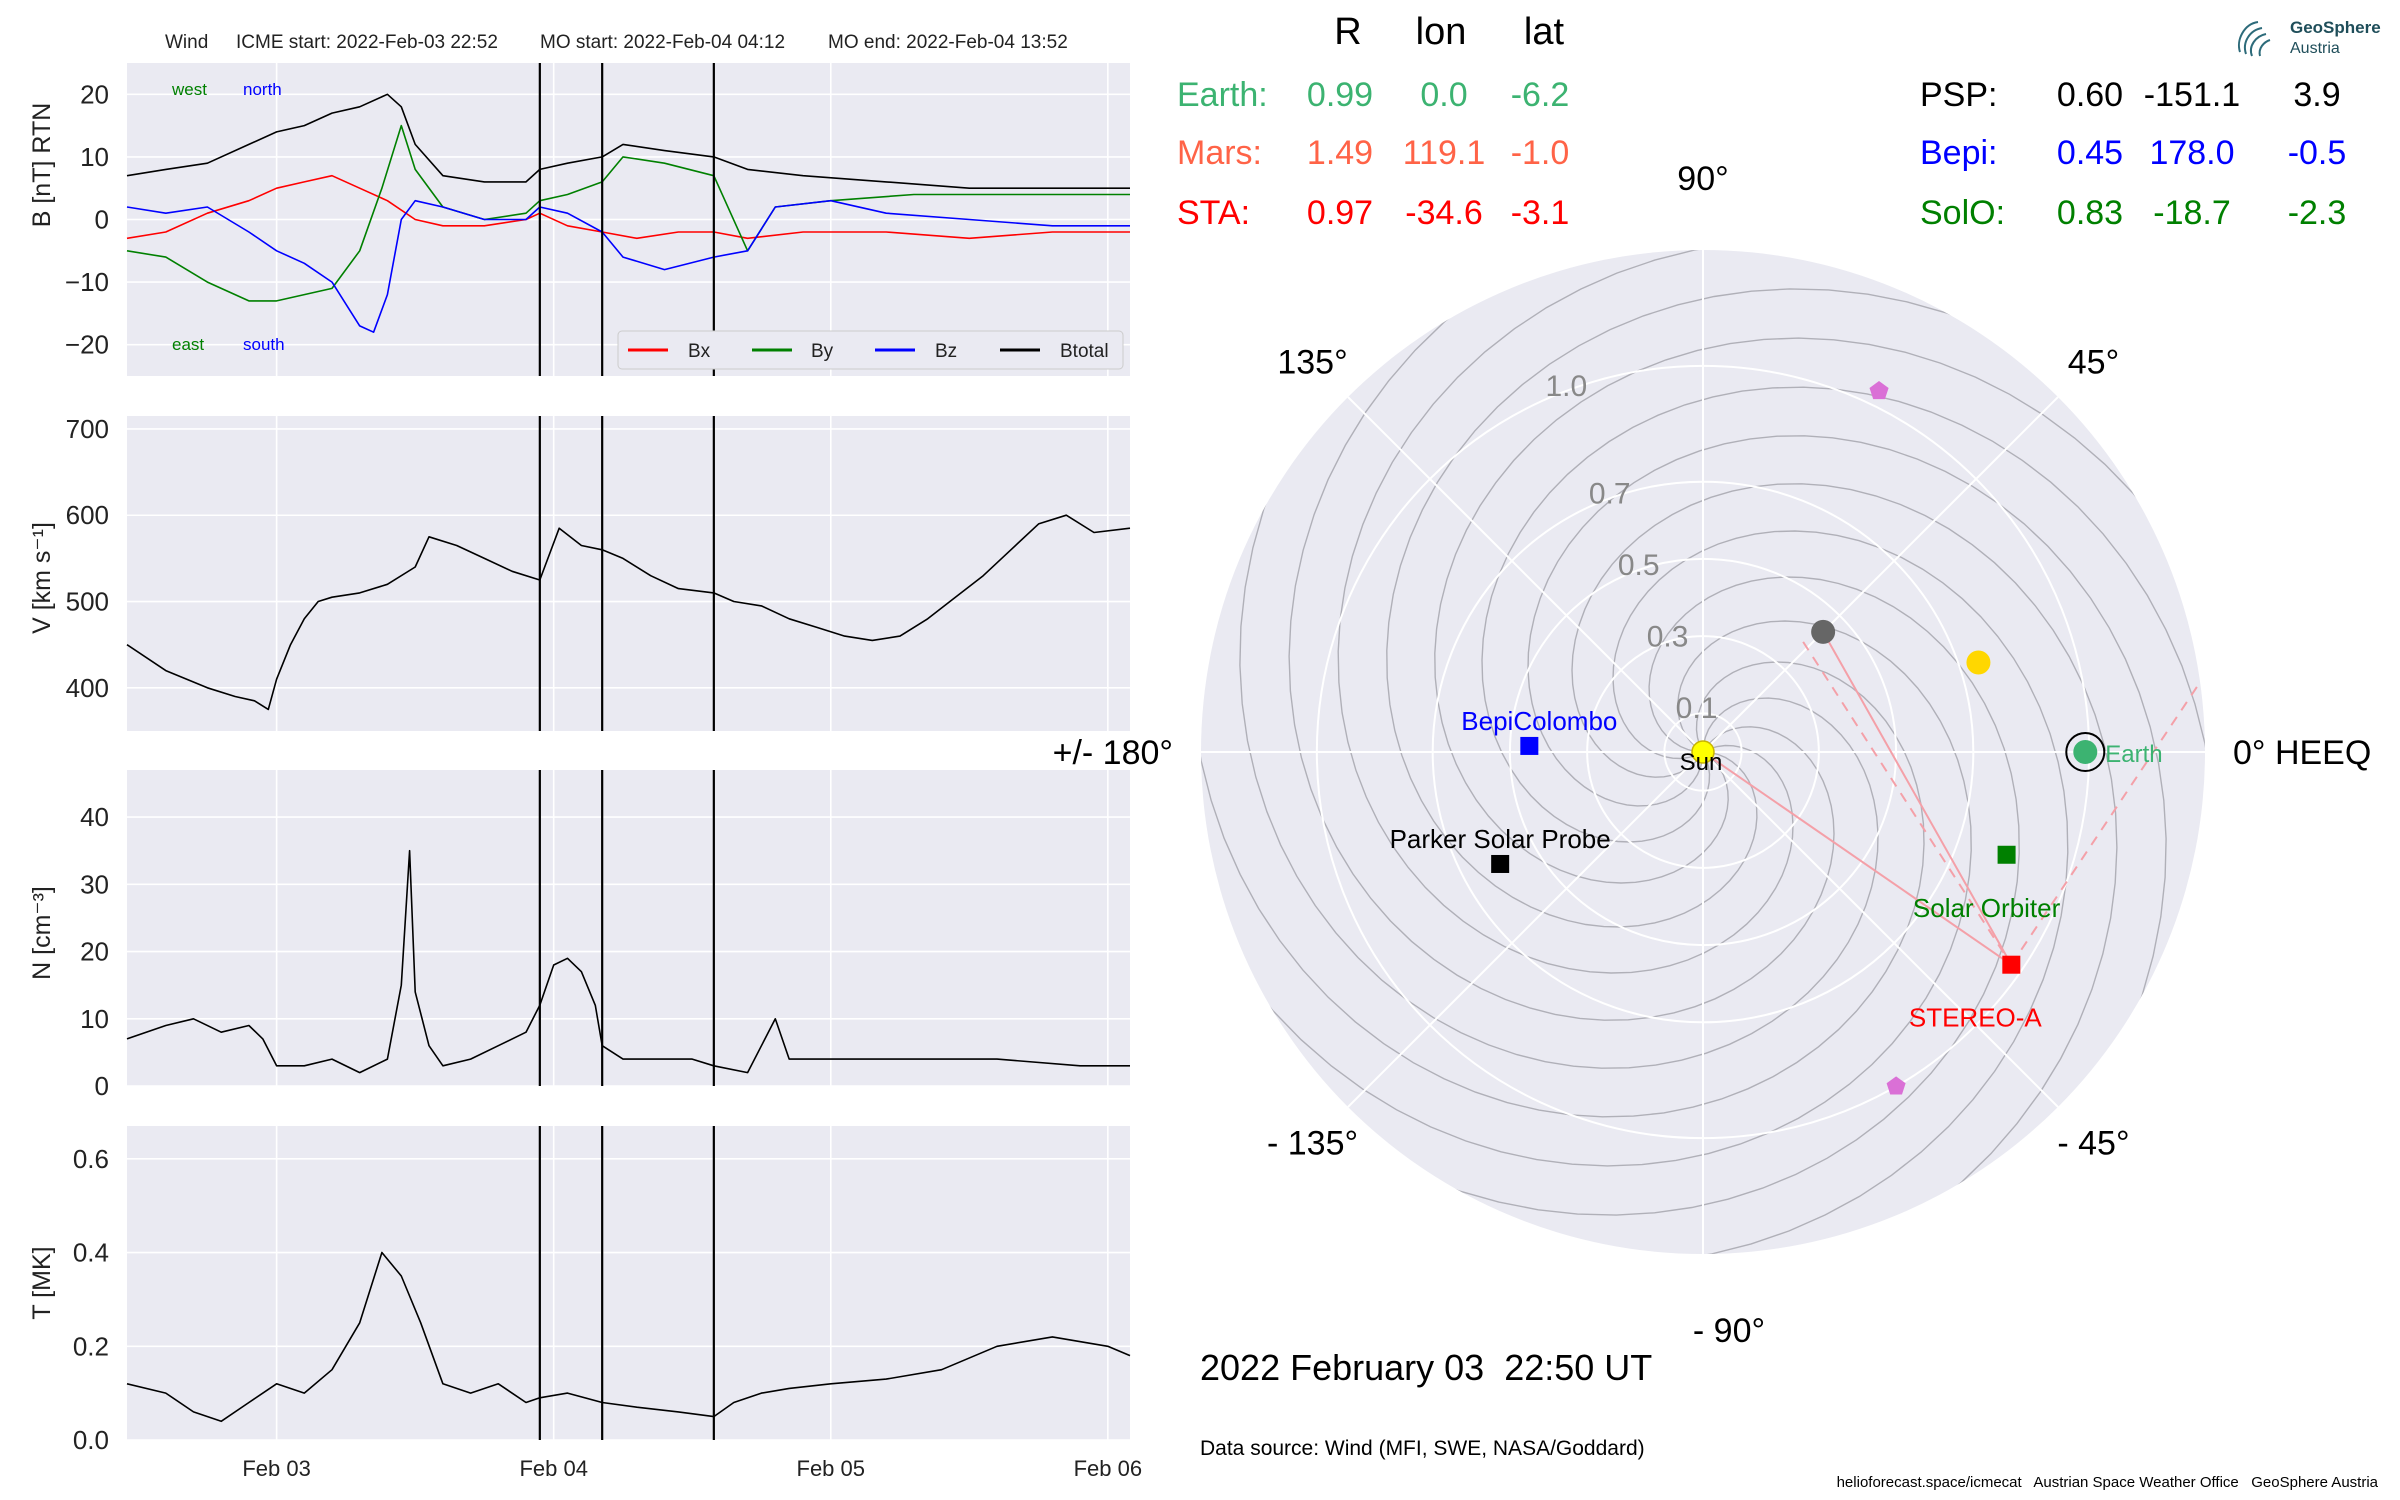 The image size is (2400, 1500). I want to click on angle-label: - 90°, so click(1729, 1331).